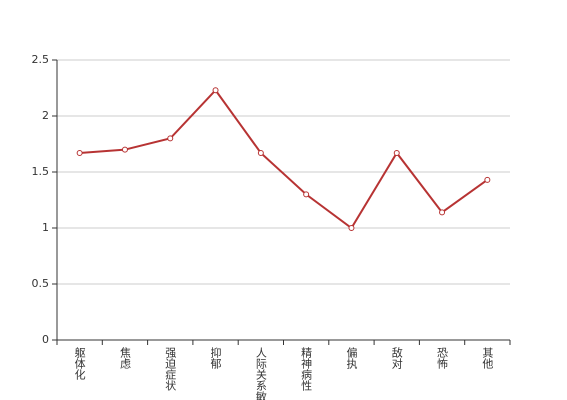 The height and width of the screenshot is (400, 567). I want to click on x-tick-label: 其他, so click(487, 358).